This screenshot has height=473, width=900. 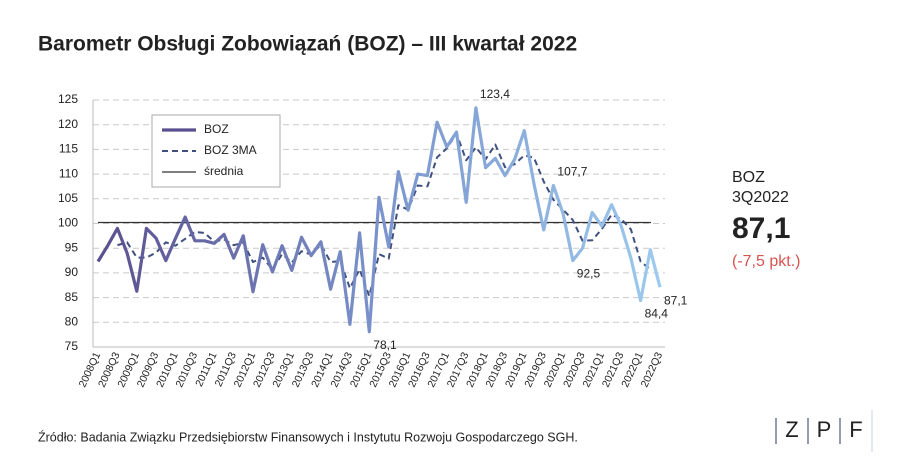 What do you see at coordinates (385, 345) in the screenshot?
I see `data-label: 78,1` at bounding box center [385, 345].